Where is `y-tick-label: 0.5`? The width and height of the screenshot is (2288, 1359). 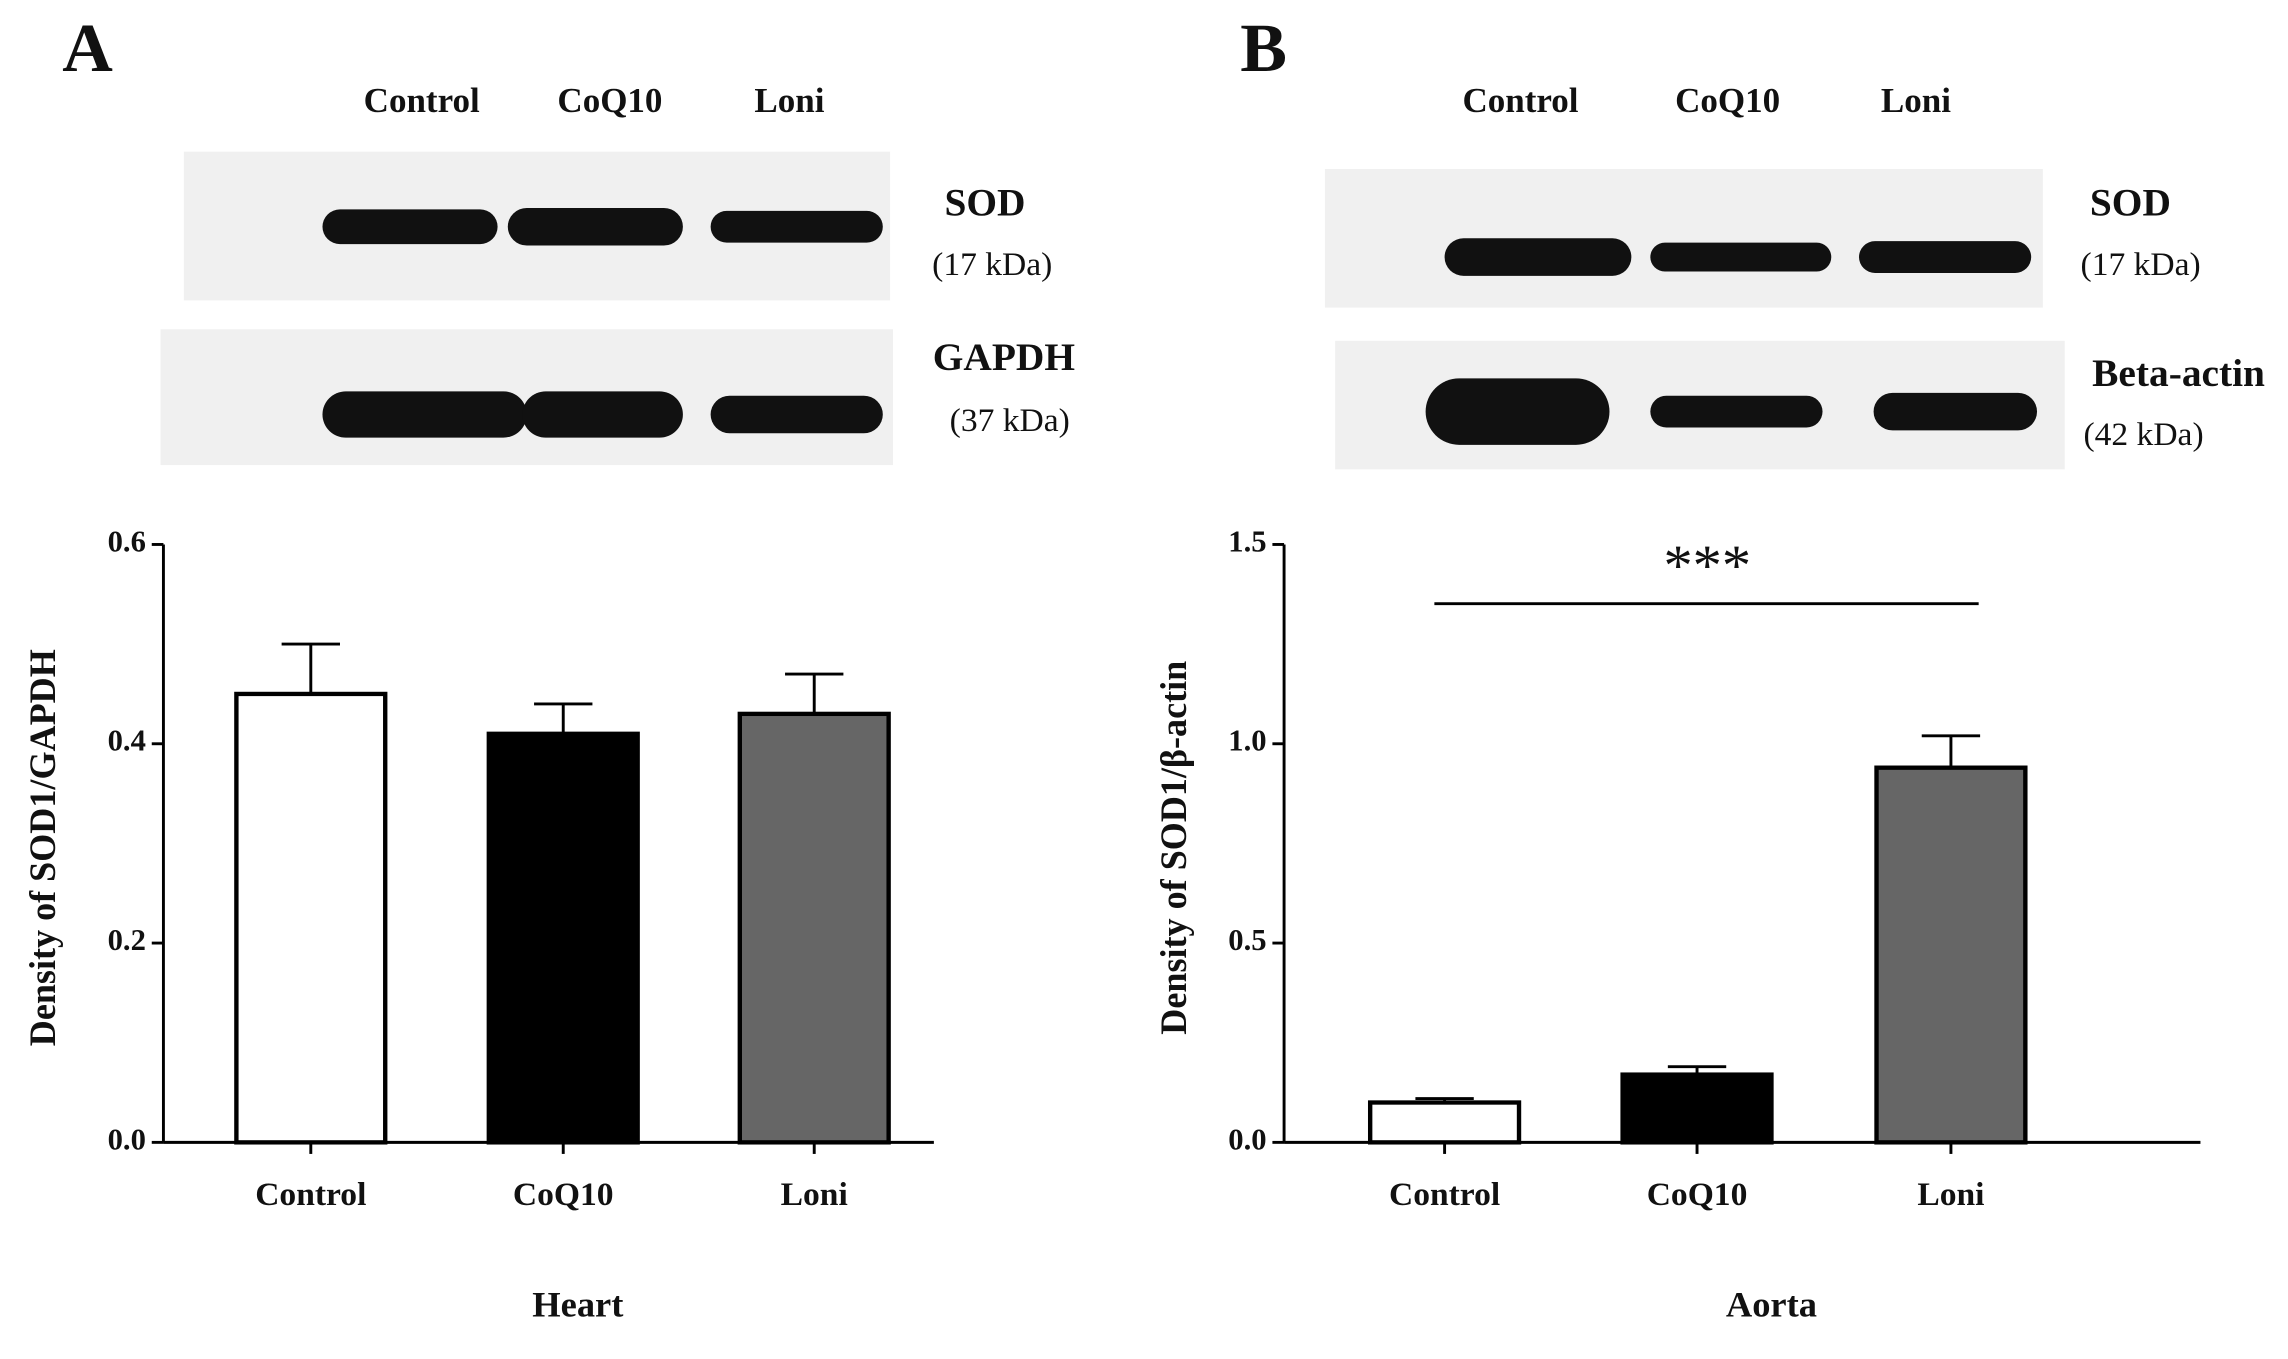
y-tick-label: 0.5 is located at coordinates (1247, 940).